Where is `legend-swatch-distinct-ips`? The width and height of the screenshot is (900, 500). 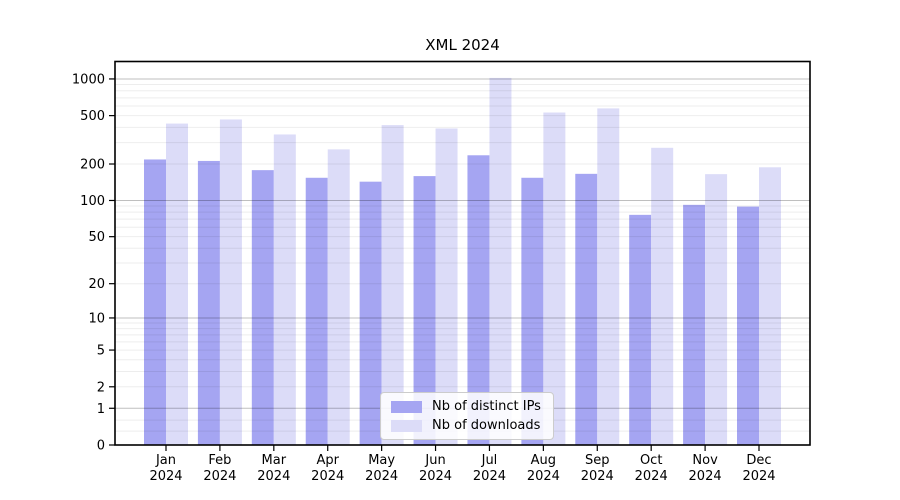
legend-swatch-distinct-ips is located at coordinates (406, 406).